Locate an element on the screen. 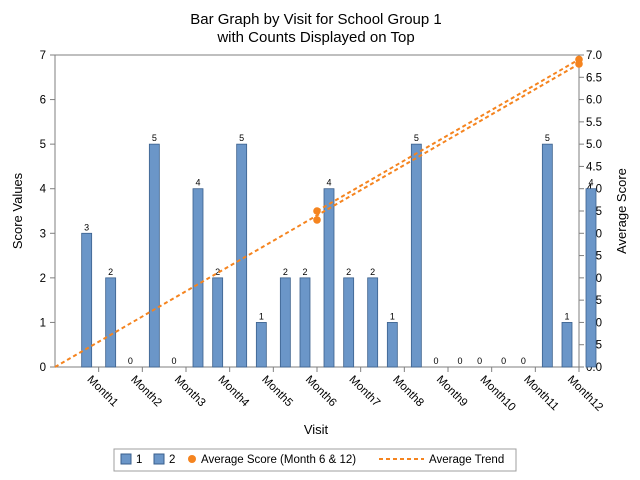 This screenshot has height=480, width=640. x-tick-label: Month1 is located at coordinates (103, 392).